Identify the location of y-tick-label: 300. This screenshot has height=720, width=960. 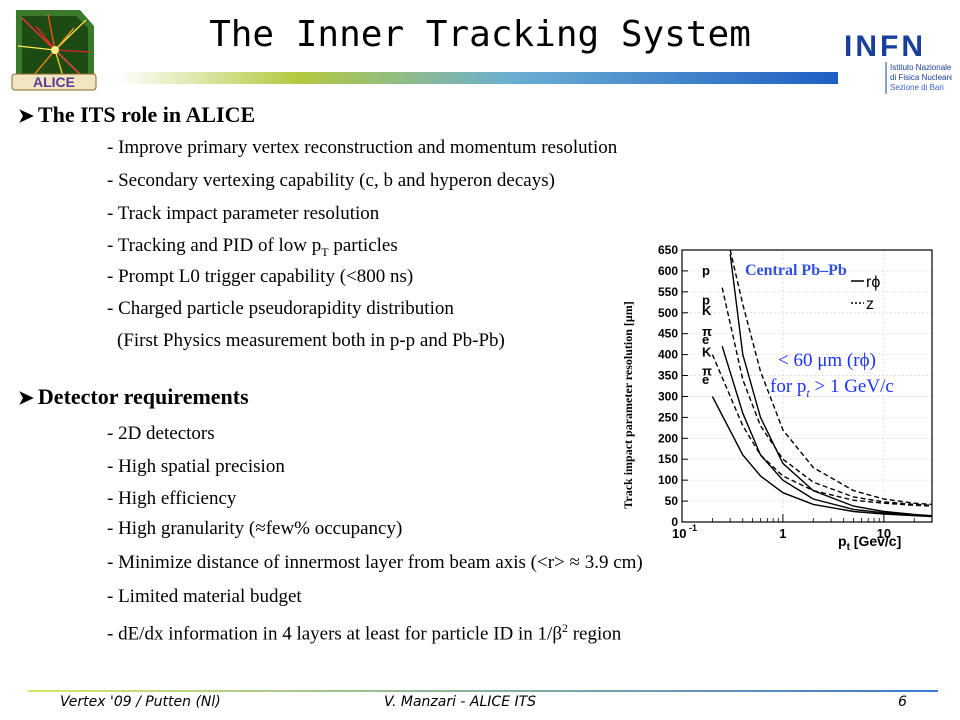
(668, 396).